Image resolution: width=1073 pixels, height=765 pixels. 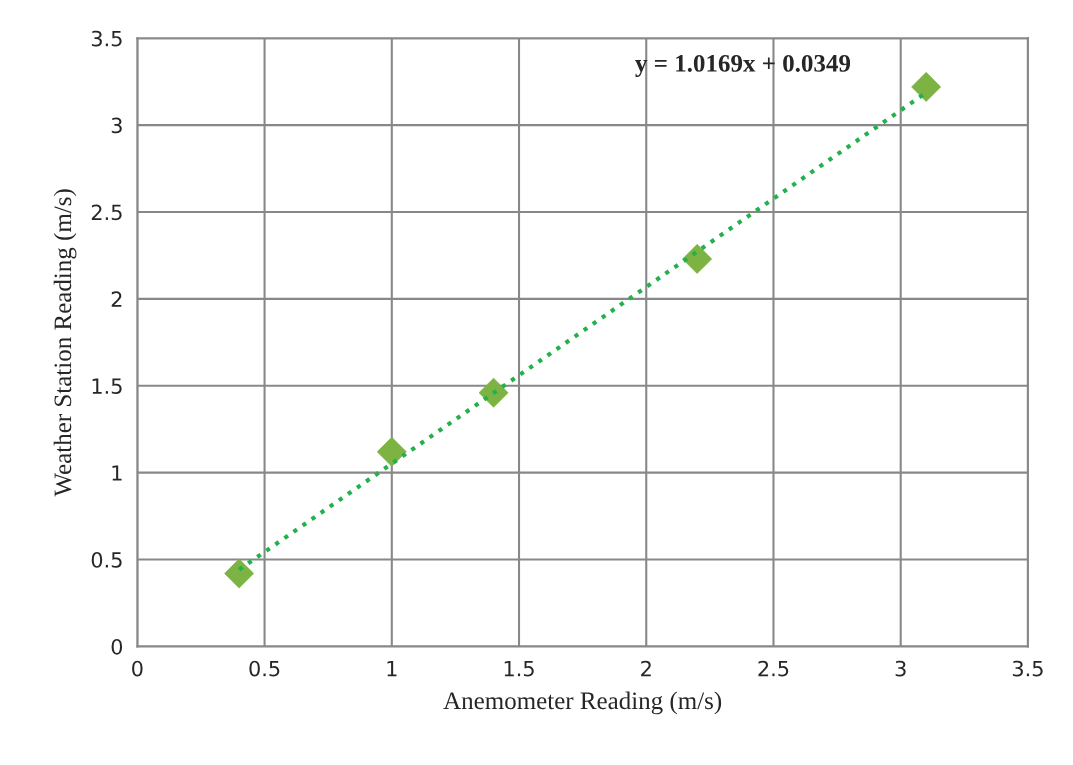 I want to click on x-tick-label: 1, so click(x=392, y=668).